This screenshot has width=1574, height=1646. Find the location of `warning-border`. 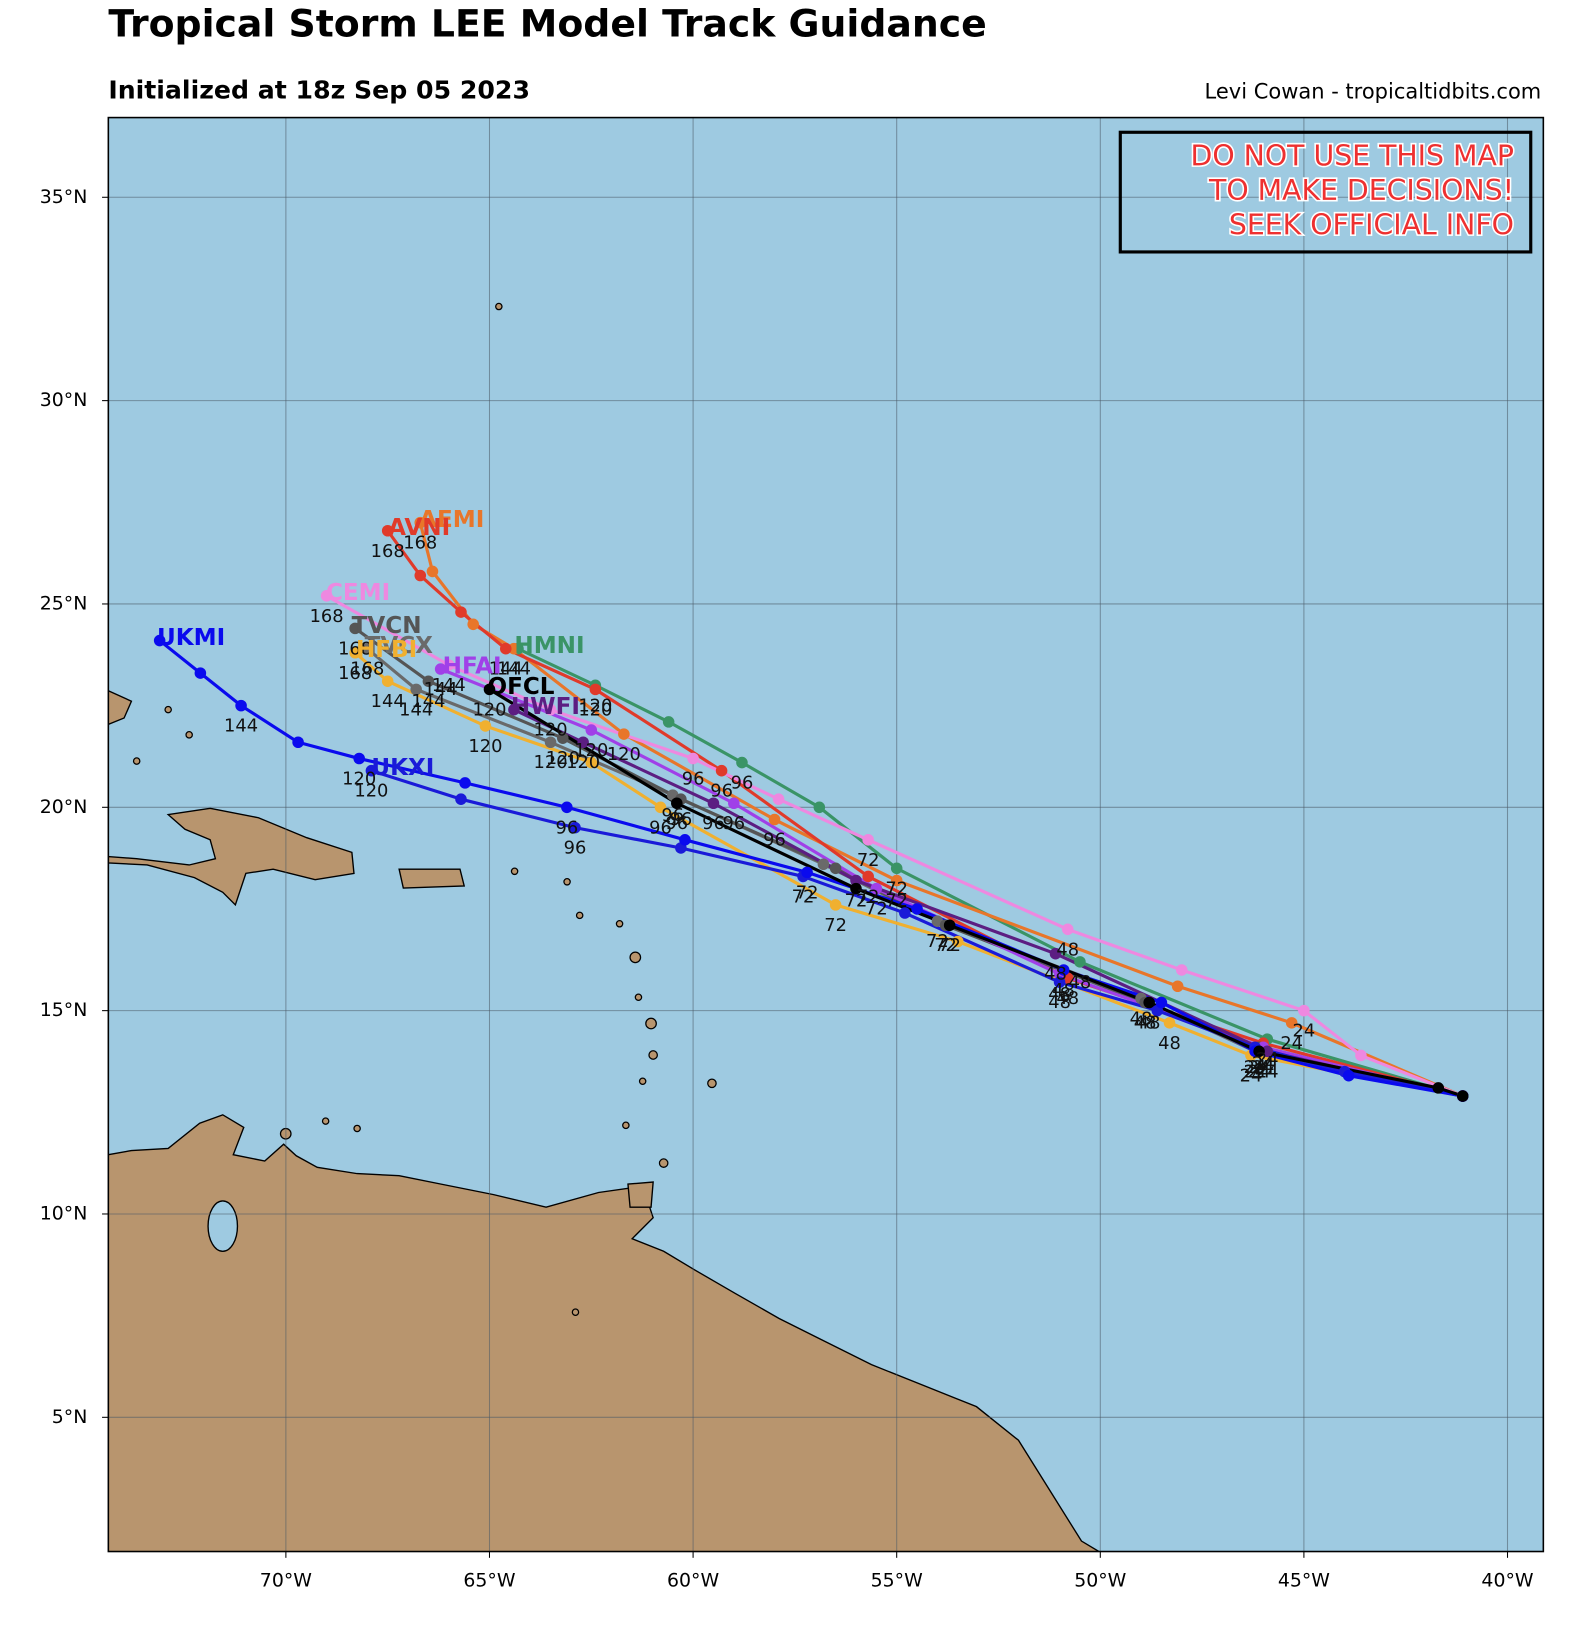

warning-border is located at coordinates (1325, 192).